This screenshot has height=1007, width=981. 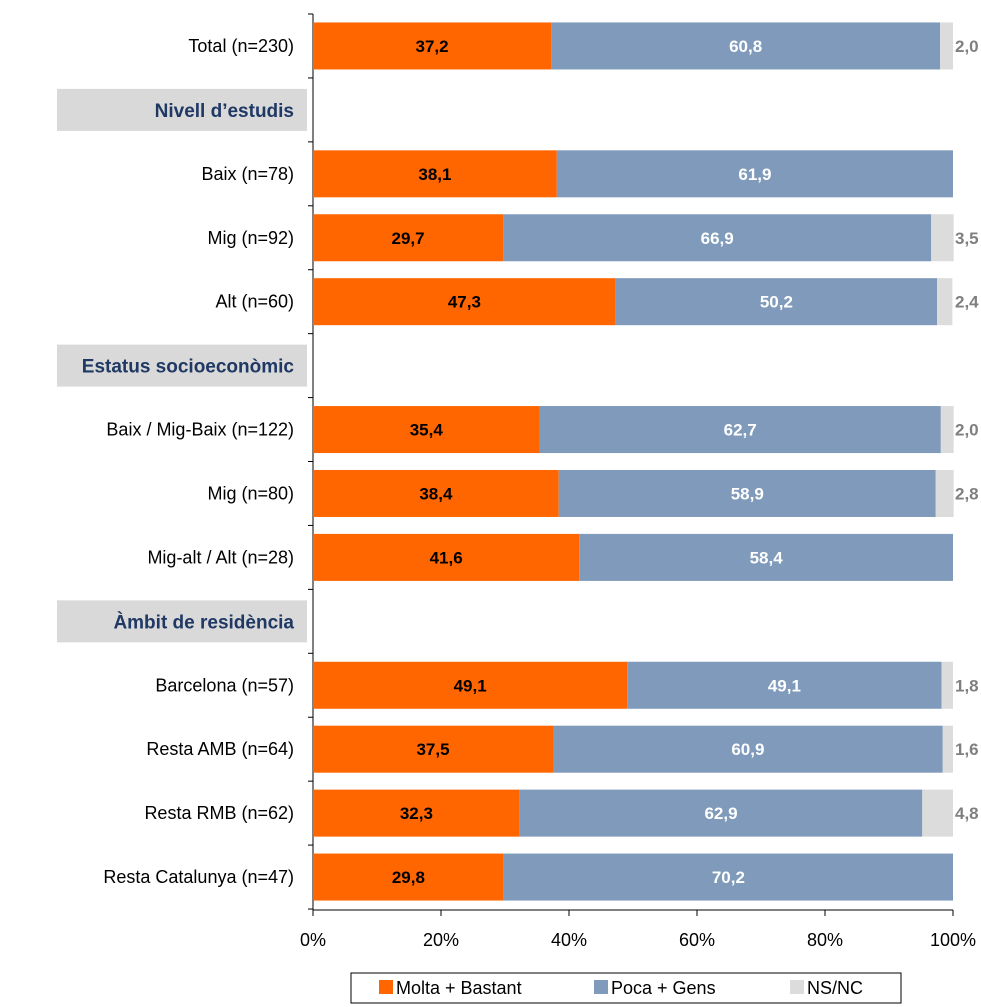 What do you see at coordinates (967, 493) in the screenshot?
I see `data-label: 2,8` at bounding box center [967, 493].